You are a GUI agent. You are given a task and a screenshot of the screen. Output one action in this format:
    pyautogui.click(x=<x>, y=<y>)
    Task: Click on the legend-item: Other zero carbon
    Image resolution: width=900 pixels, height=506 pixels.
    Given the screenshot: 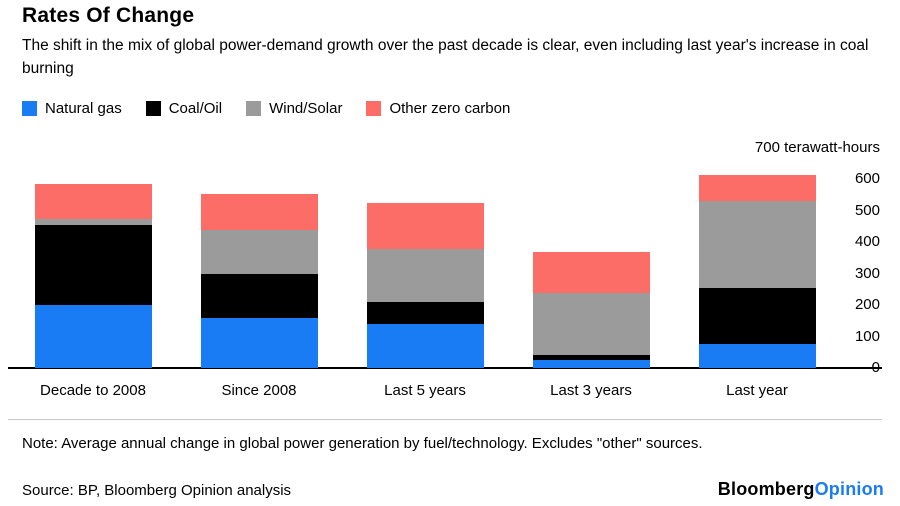 What is the action you would take?
    pyautogui.click(x=438, y=108)
    